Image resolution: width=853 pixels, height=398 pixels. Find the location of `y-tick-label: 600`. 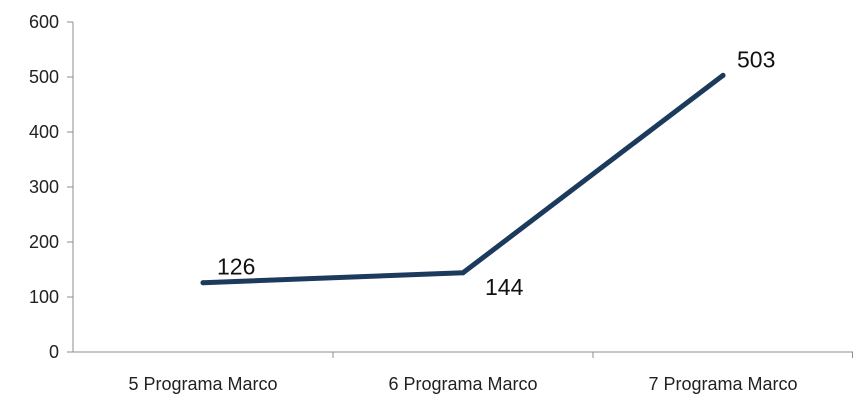

y-tick-label: 600 is located at coordinates (44, 22).